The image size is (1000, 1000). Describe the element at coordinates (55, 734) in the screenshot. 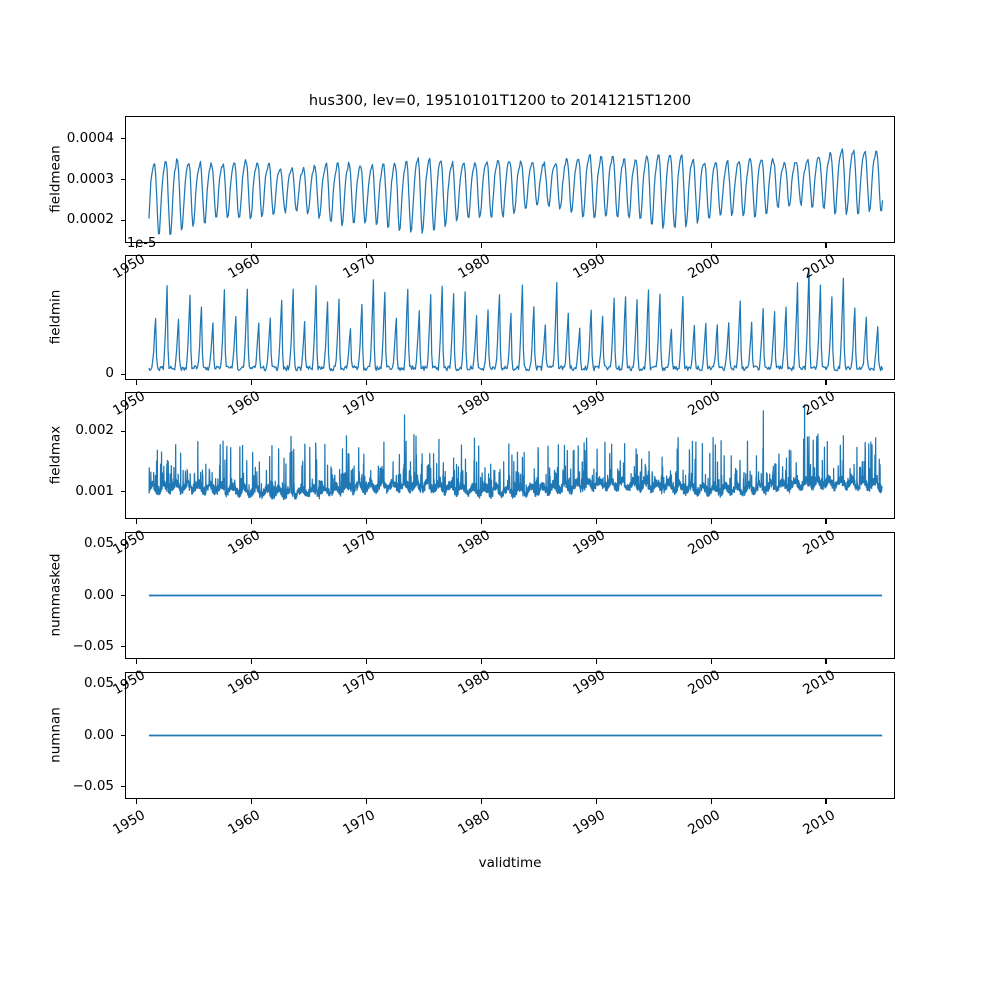

I see `y-axis-label-numnan: numnan` at that location.